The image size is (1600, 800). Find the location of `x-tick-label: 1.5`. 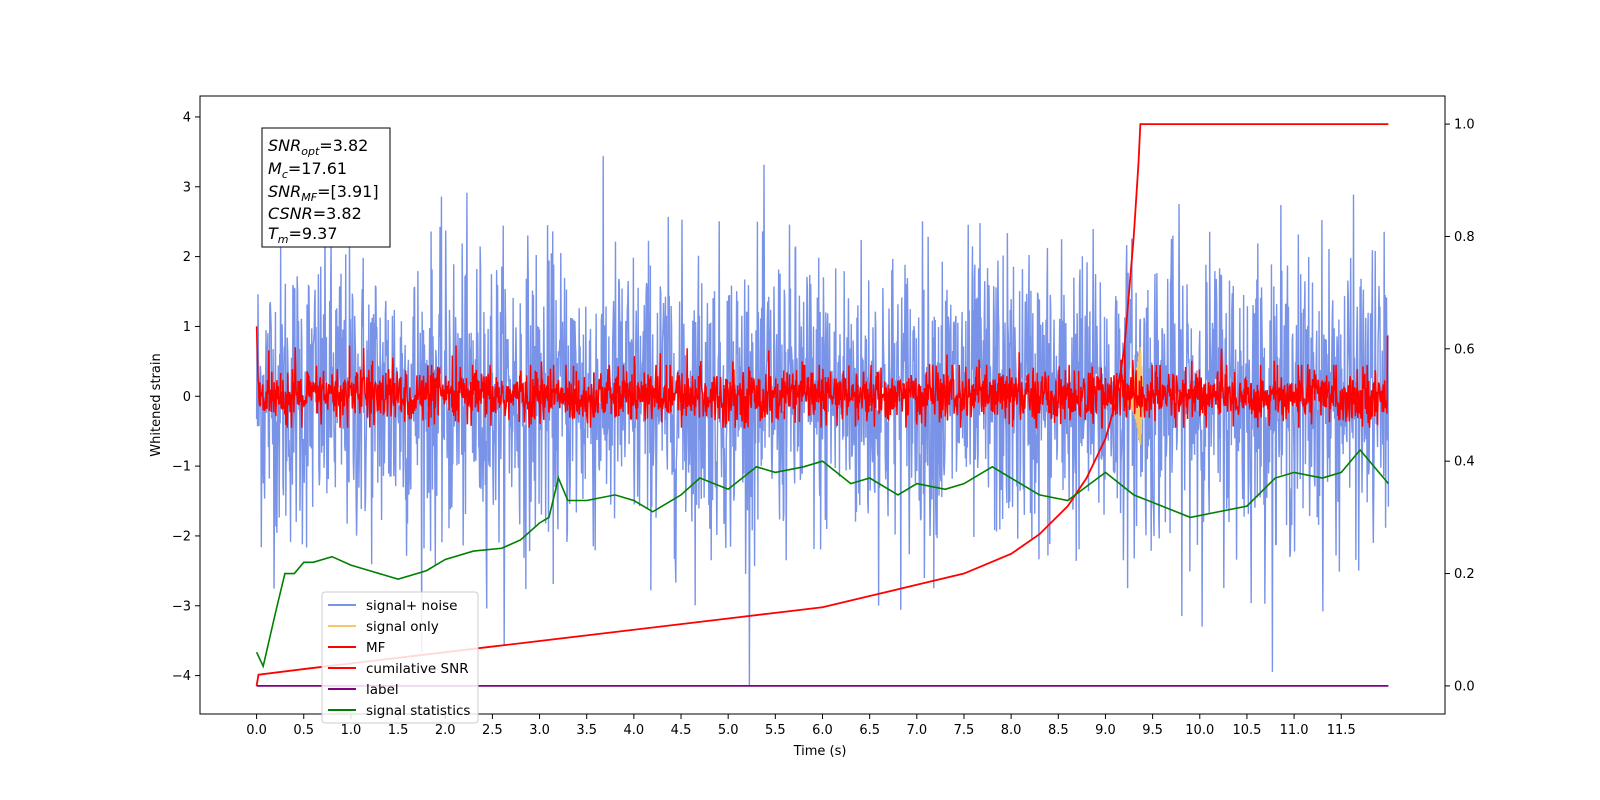

x-tick-label: 1.5 is located at coordinates (398, 730).